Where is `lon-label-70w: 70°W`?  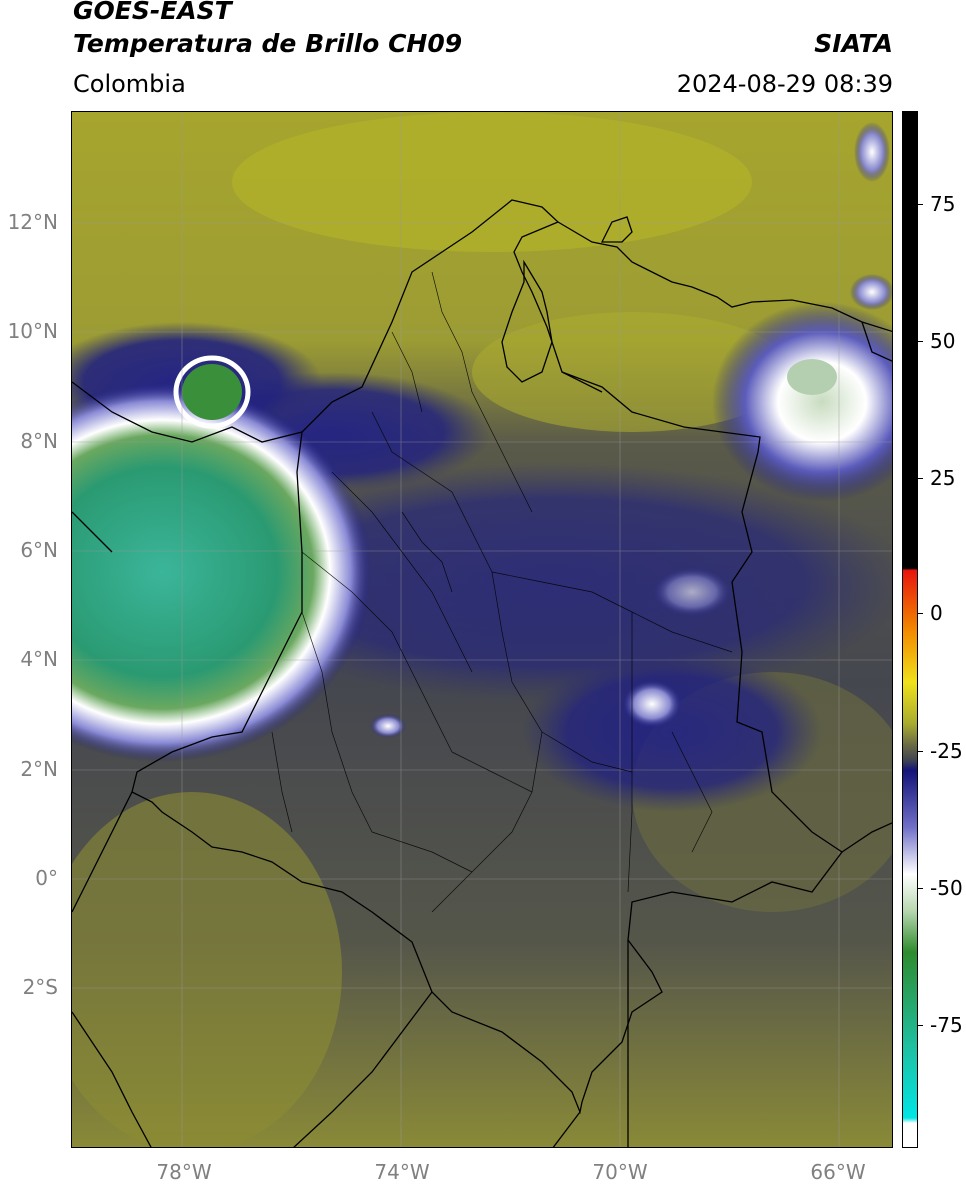 lon-label-70w: 70°W is located at coordinates (620, 1172).